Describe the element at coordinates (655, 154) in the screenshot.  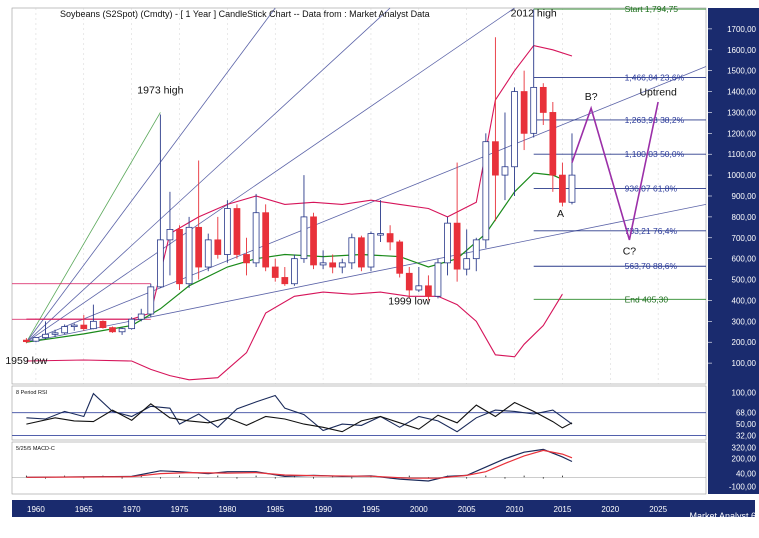
I see `fib-level-label: 1,100,03 50,0%` at that location.